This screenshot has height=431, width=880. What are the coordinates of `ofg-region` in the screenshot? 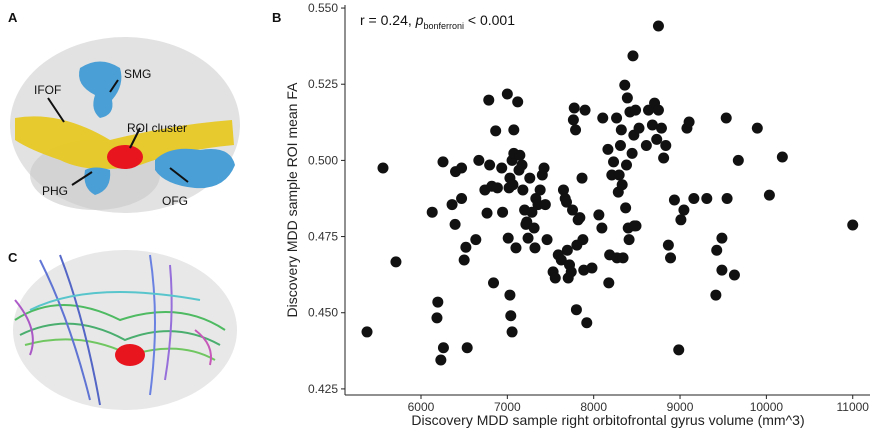 It's located at (195, 168).